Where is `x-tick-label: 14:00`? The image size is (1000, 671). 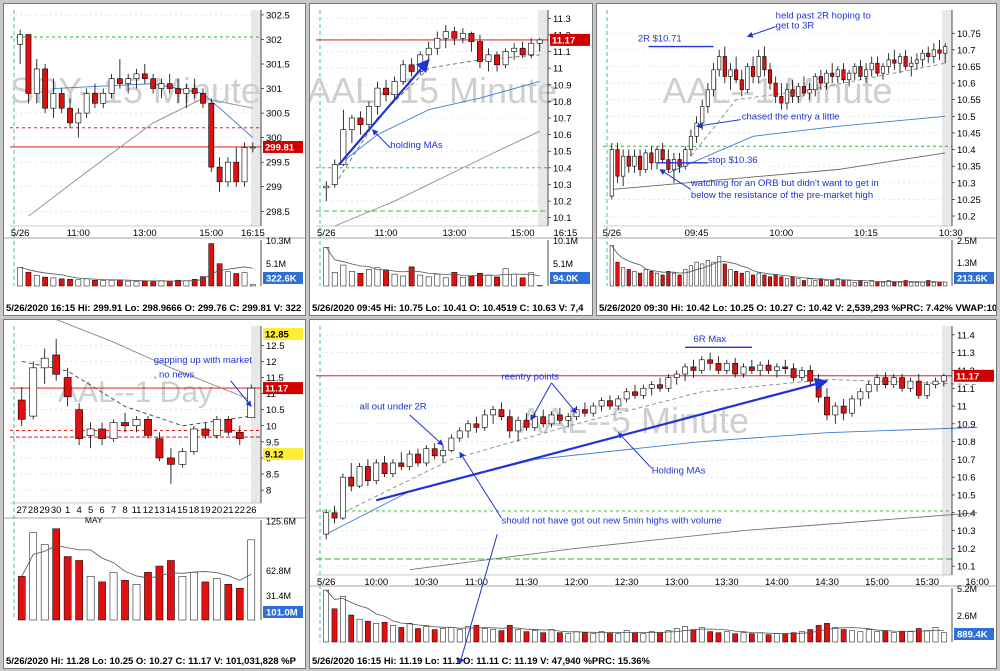
x-tick-label: 14:00 is located at coordinates (777, 582).